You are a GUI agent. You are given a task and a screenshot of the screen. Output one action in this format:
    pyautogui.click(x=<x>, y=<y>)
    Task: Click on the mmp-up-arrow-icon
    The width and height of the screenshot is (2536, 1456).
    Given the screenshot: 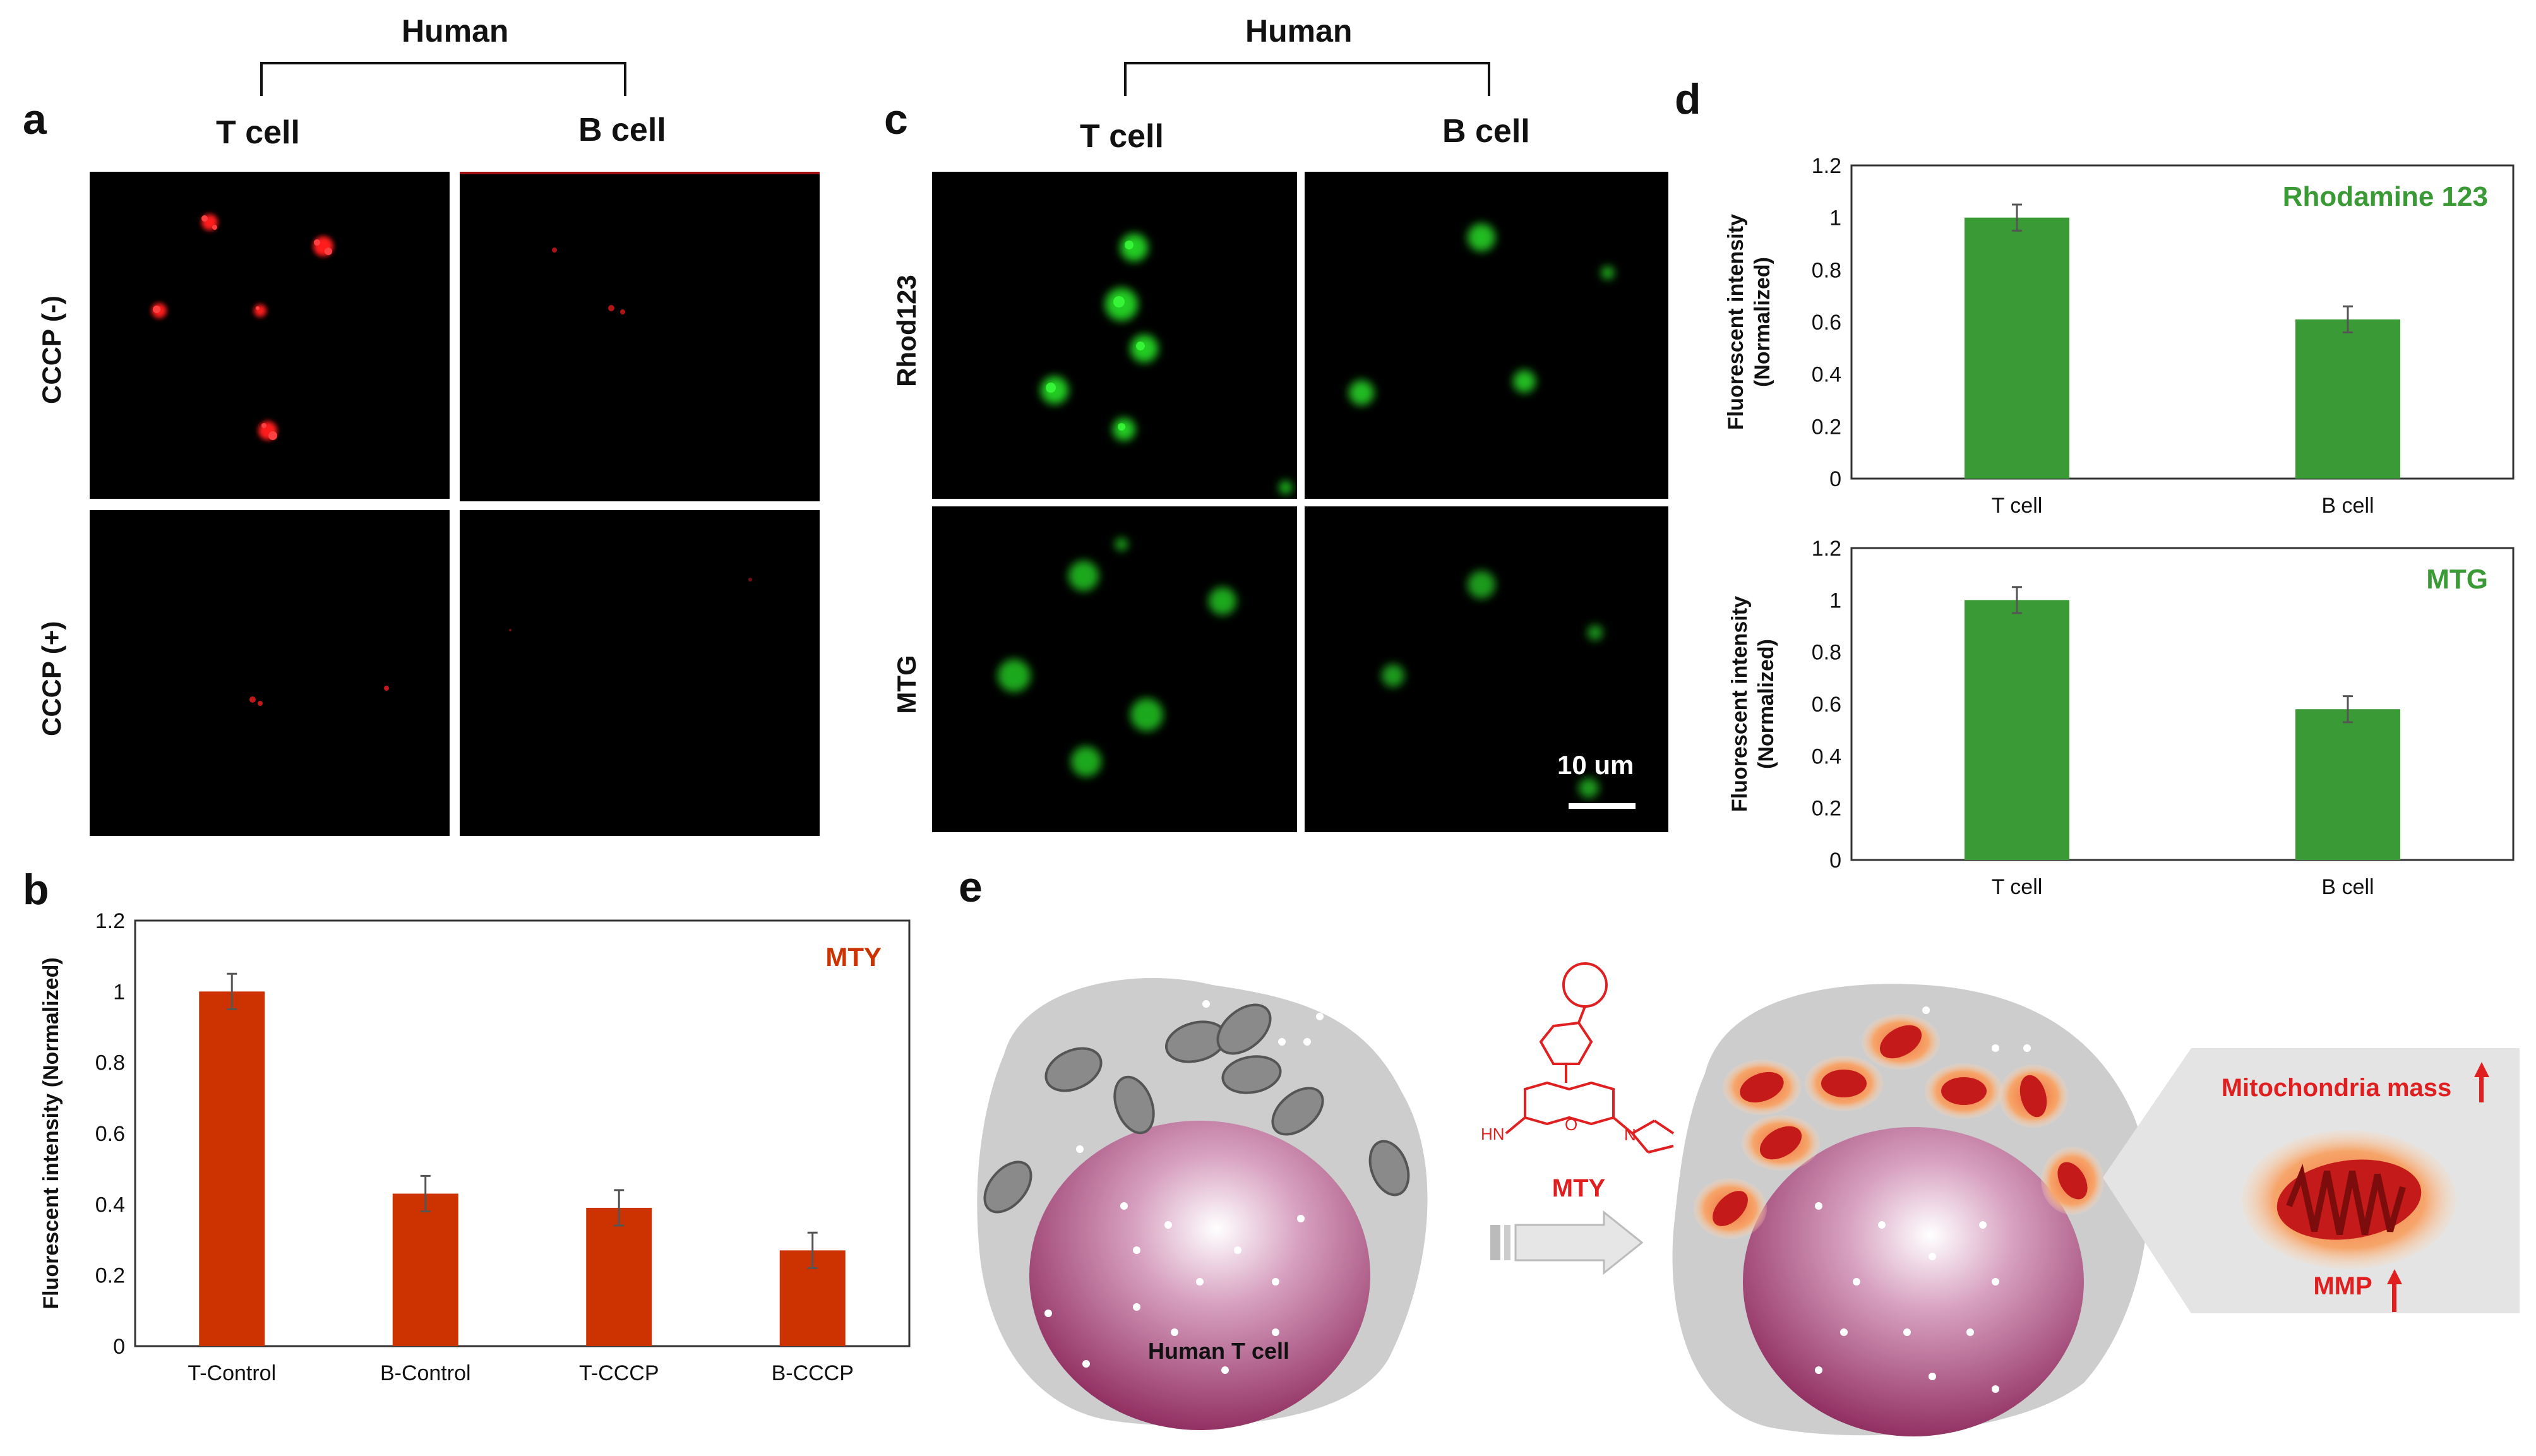 What is the action you would take?
    pyautogui.click(x=2394, y=1290)
    